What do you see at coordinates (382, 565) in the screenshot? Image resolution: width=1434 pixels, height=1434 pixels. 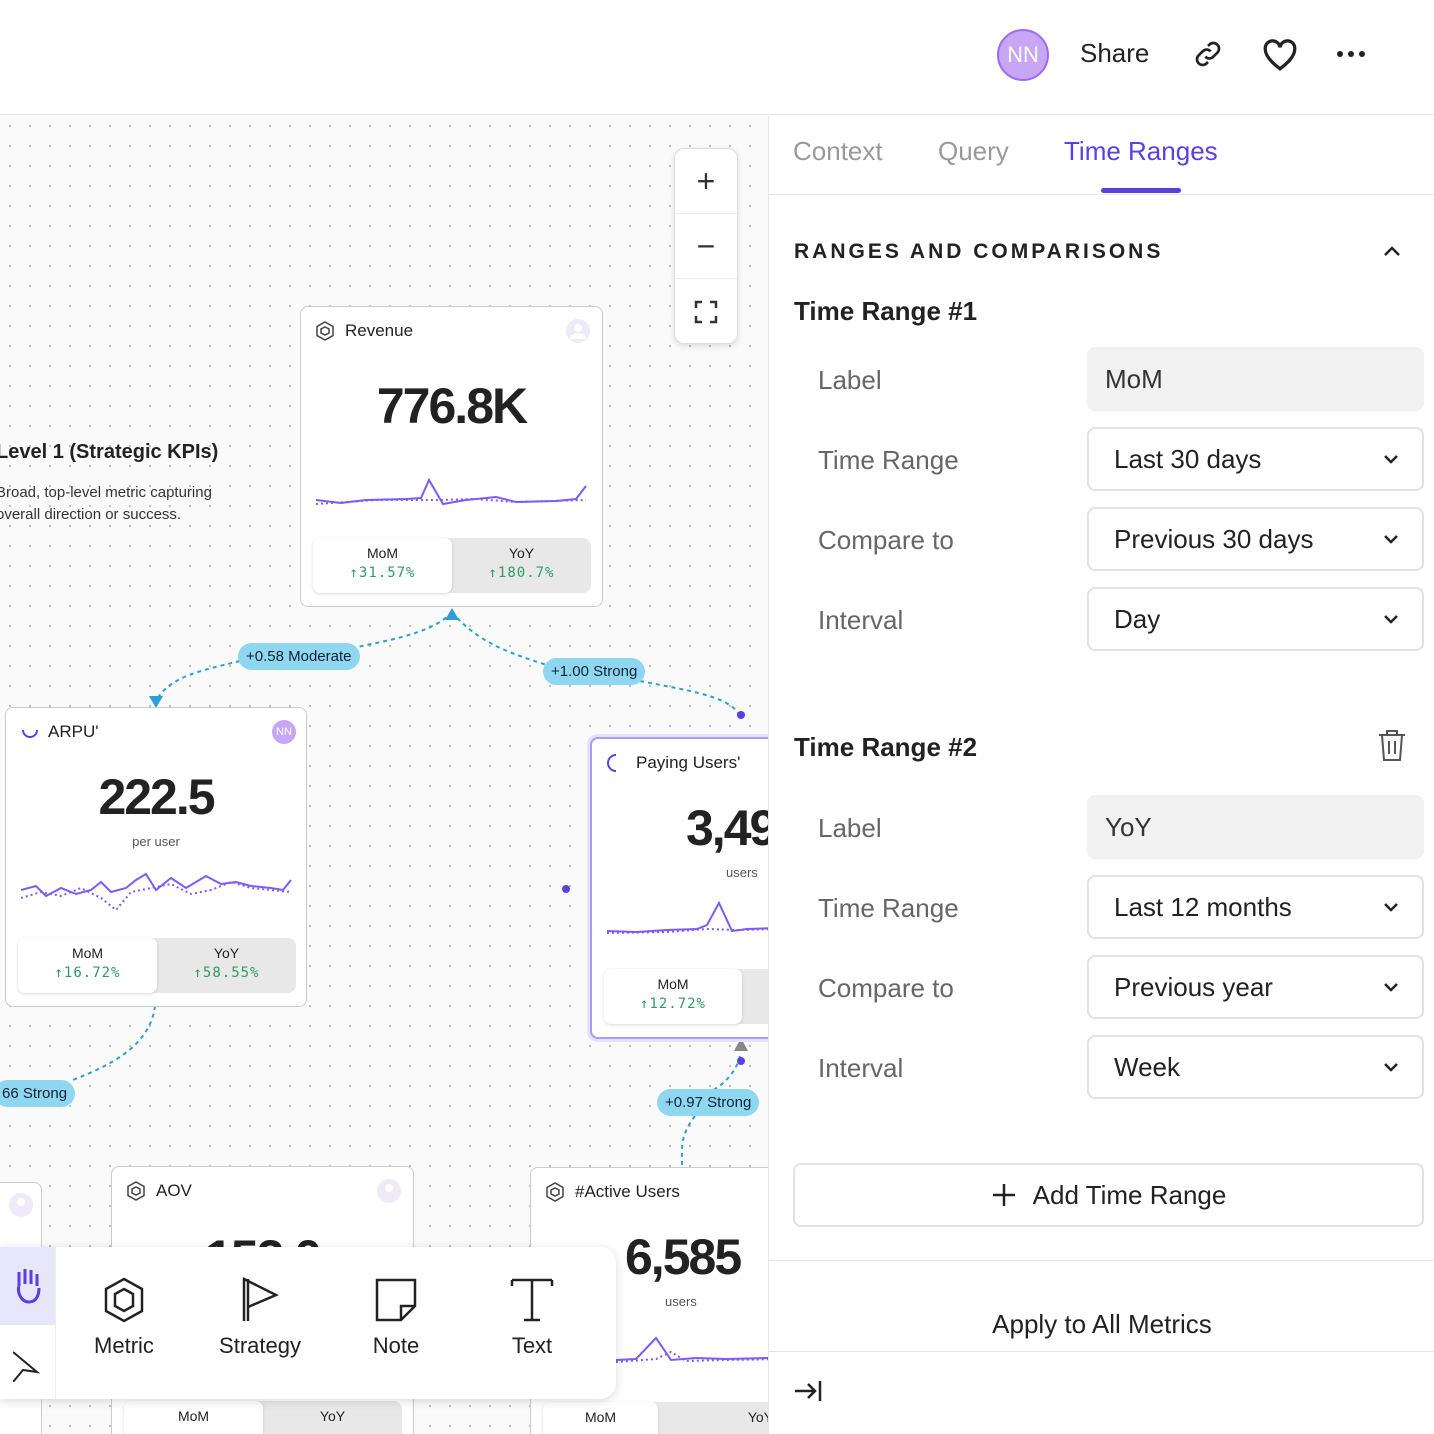 I see `mom-tab: MoM ↑31.57%` at bounding box center [382, 565].